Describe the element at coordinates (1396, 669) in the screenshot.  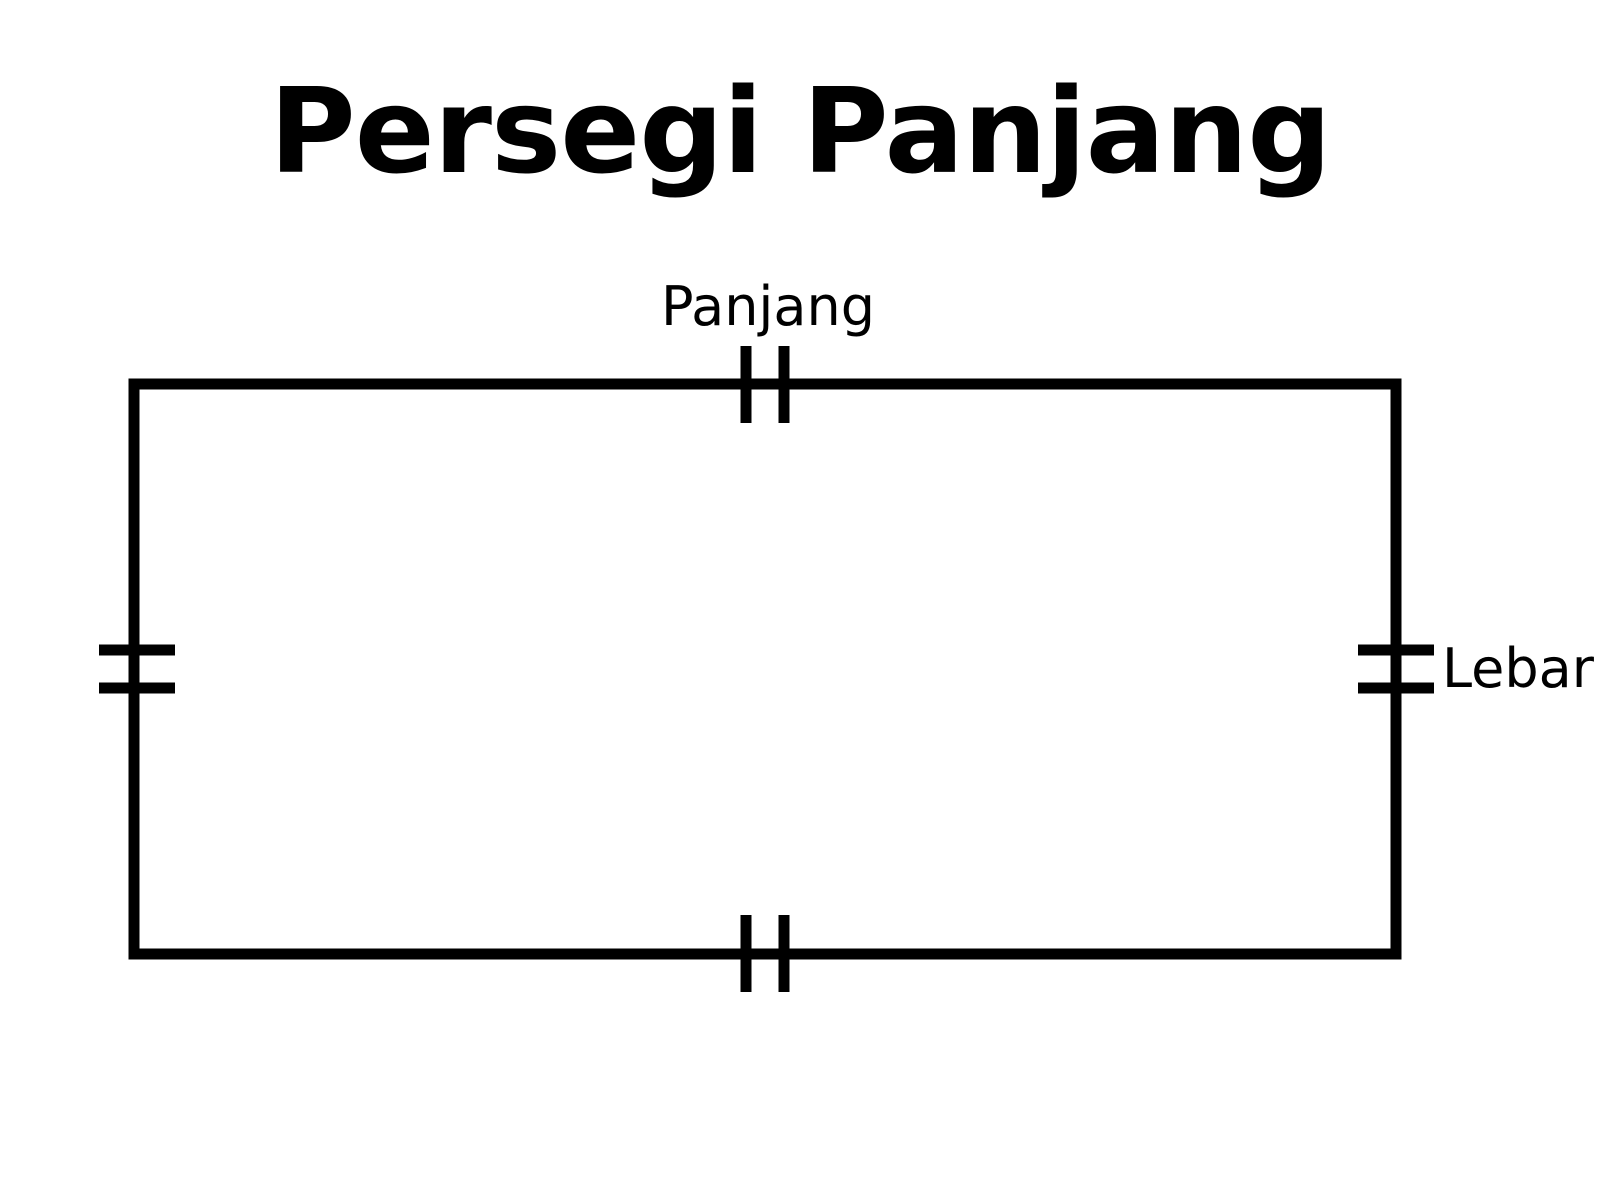
I see `right-equal-tick-marks` at that location.